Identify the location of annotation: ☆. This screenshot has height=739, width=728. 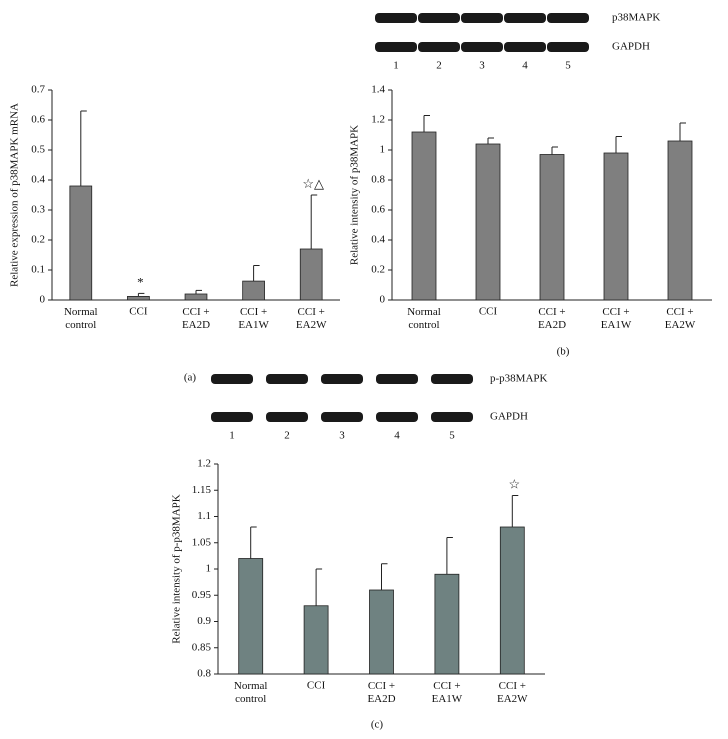
(514, 483).